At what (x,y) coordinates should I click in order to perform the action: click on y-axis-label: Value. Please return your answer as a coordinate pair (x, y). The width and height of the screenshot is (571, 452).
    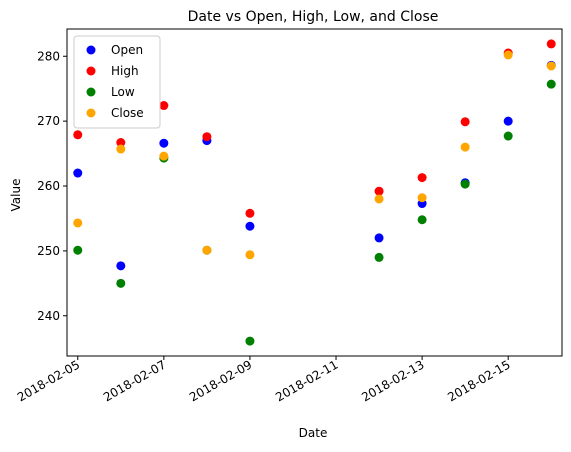
    Looking at the image, I should click on (16, 195).